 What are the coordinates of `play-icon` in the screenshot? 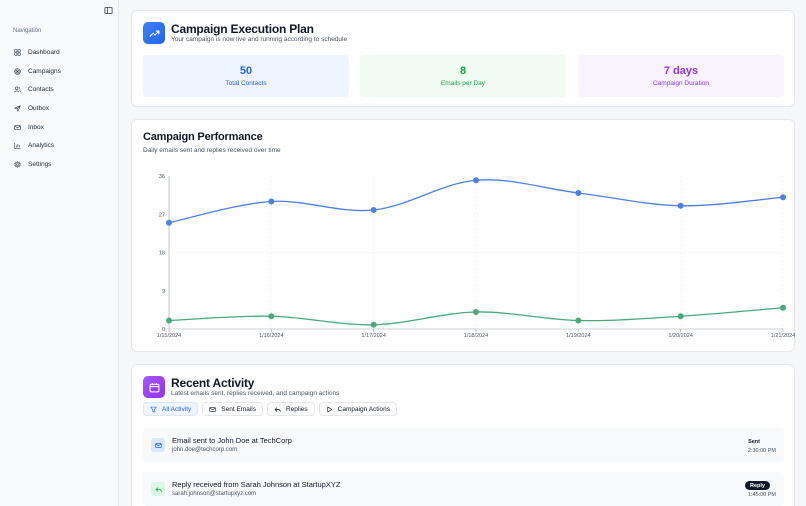 It's located at (329, 409).